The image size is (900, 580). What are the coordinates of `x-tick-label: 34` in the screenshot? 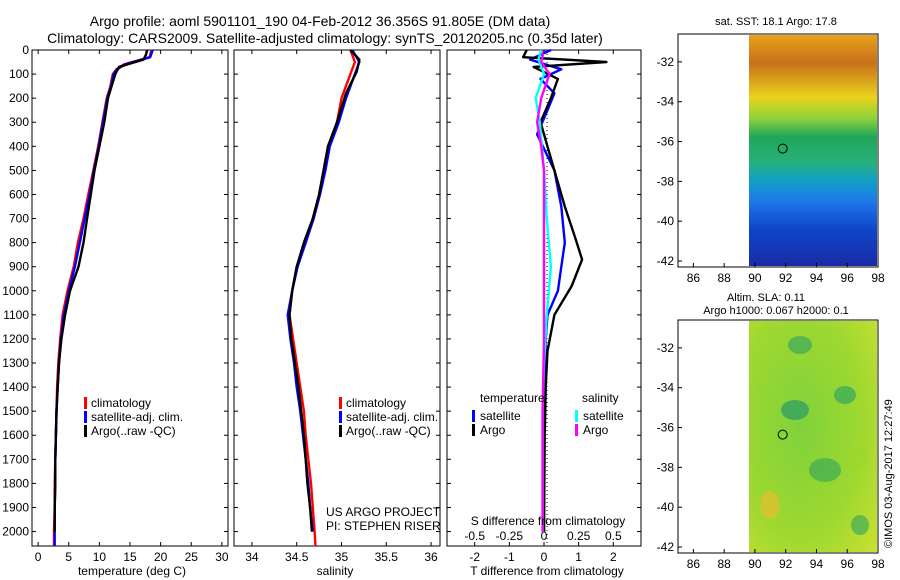 It's located at (252, 557).